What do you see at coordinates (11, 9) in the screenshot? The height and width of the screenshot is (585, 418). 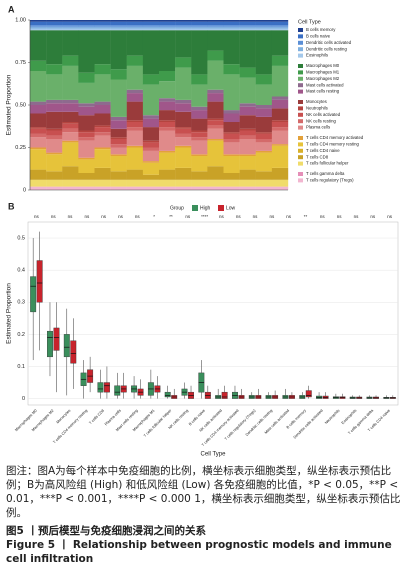 I see `panel-label: A` at bounding box center [11, 9].